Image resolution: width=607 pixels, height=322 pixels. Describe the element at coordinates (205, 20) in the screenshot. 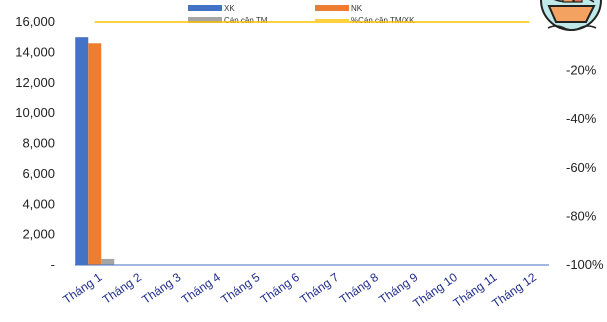

I see `legend-swatch-c-n-c-n-tm` at that location.